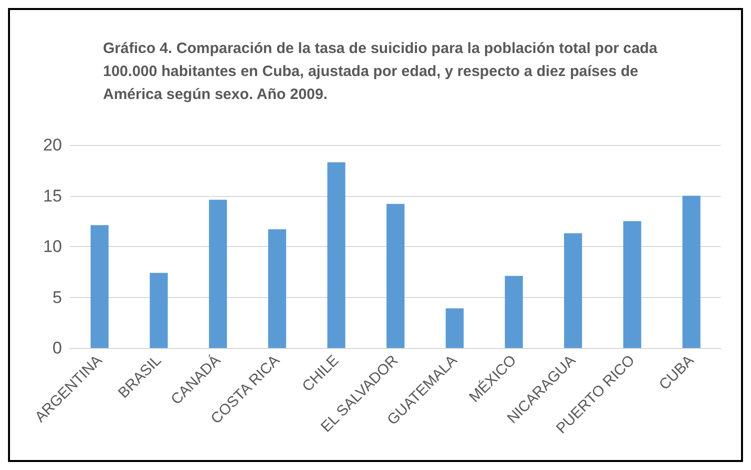  Describe the element at coordinates (52, 145) in the screenshot. I see `y-tick-label: 20` at that location.